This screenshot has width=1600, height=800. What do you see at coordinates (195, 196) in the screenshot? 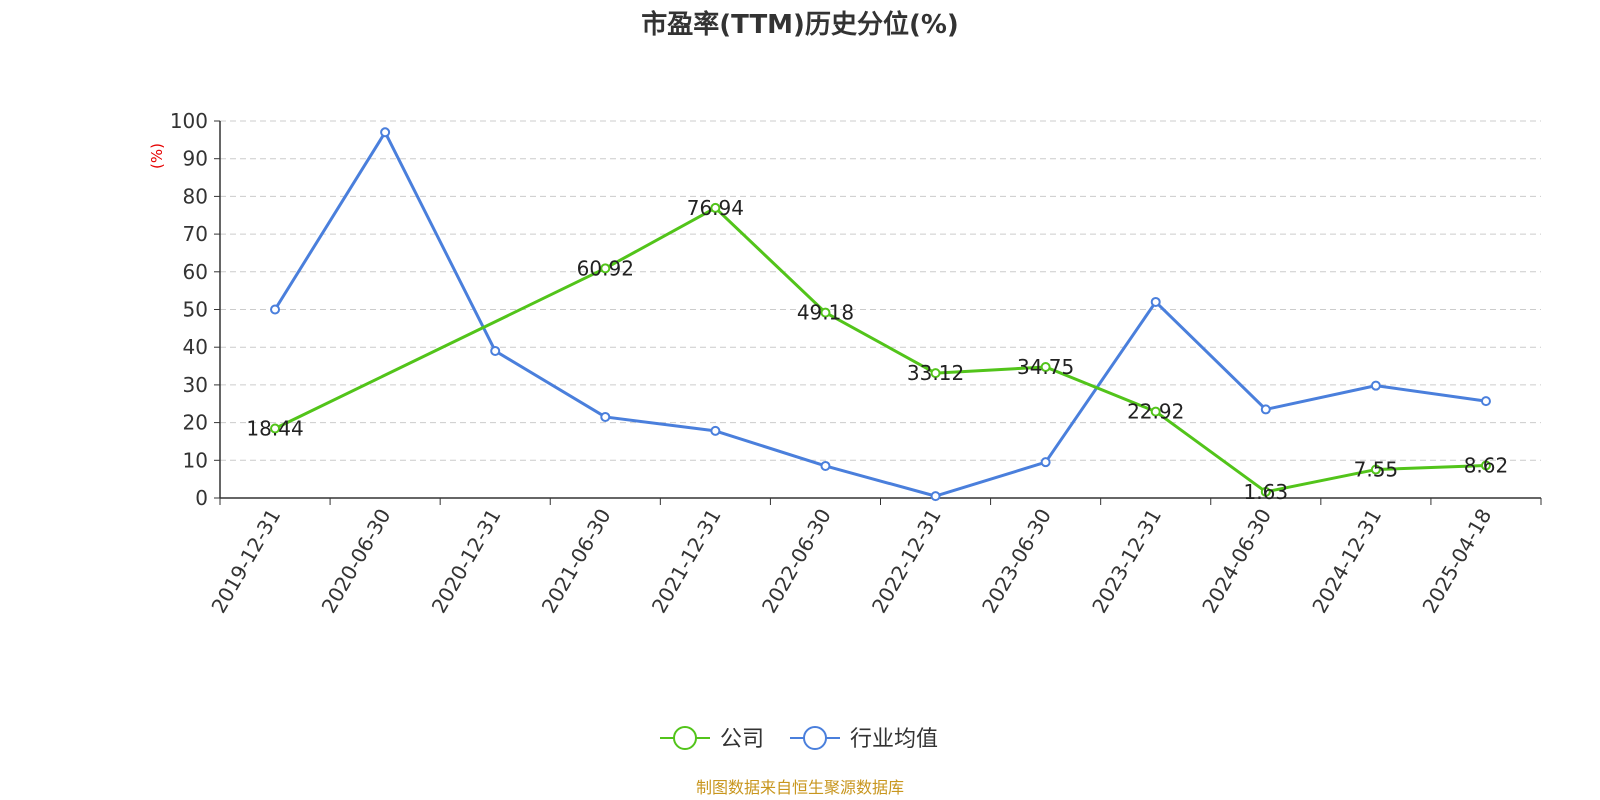
I see `y-tick-label: 80` at bounding box center [195, 196].